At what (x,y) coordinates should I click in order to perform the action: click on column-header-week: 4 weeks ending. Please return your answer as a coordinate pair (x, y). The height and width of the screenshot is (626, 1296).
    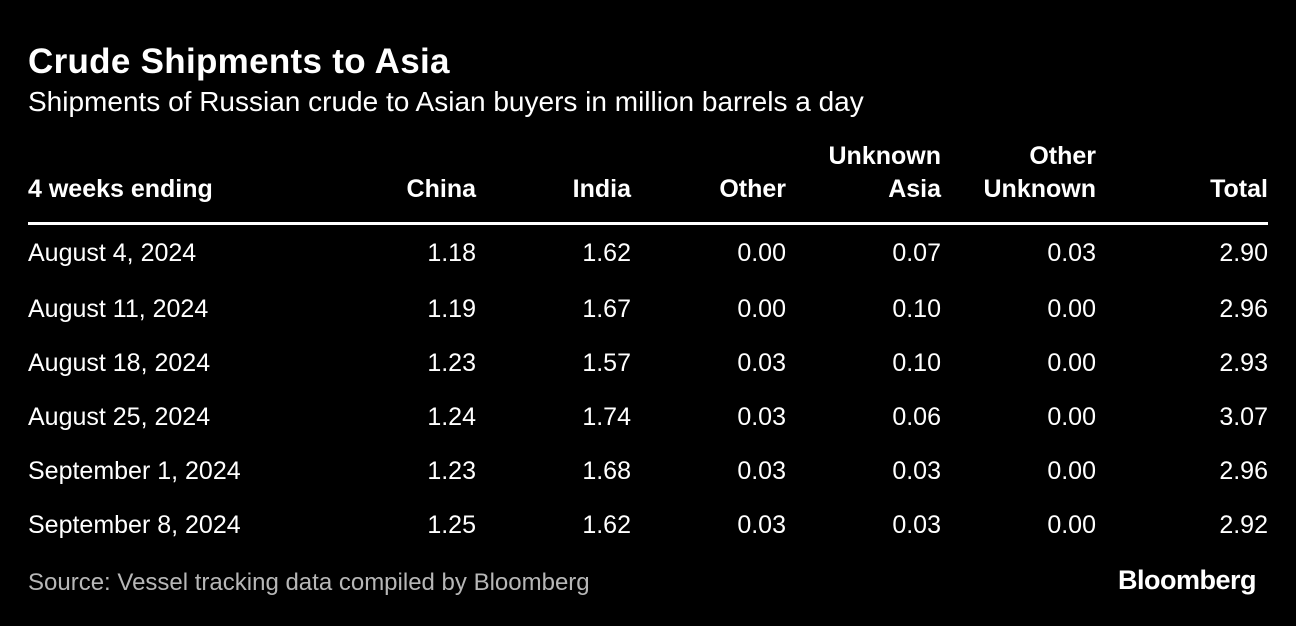
    Looking at the image, I should click on (178, 182).